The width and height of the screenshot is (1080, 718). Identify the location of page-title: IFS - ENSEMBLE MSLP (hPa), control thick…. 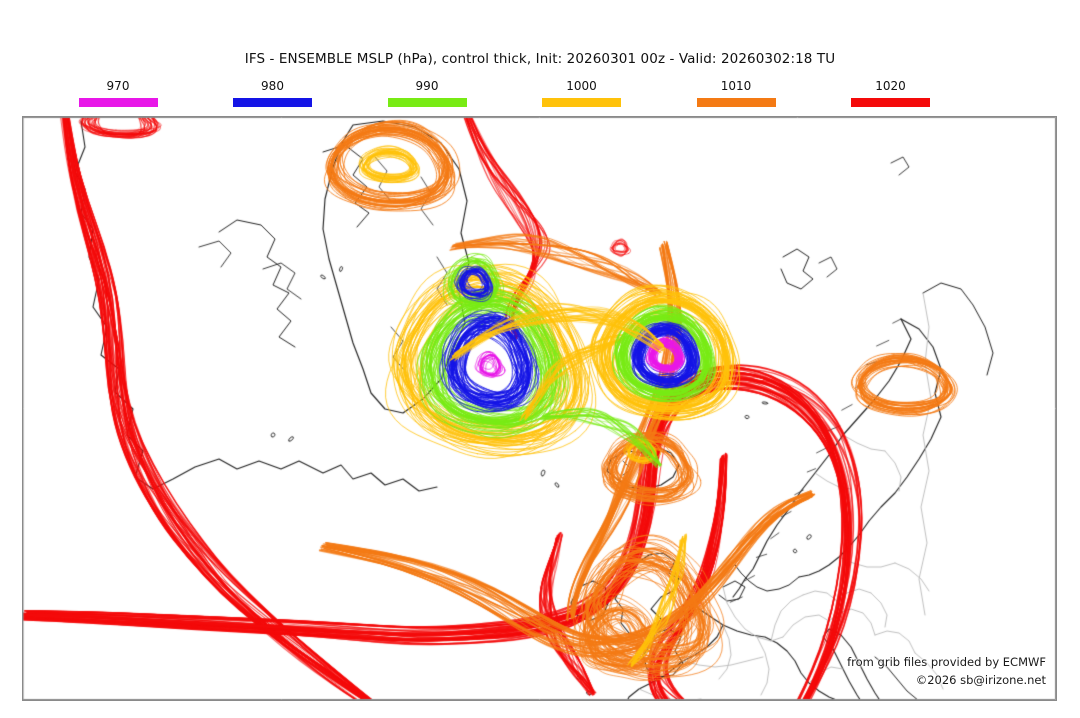
(540, 59).